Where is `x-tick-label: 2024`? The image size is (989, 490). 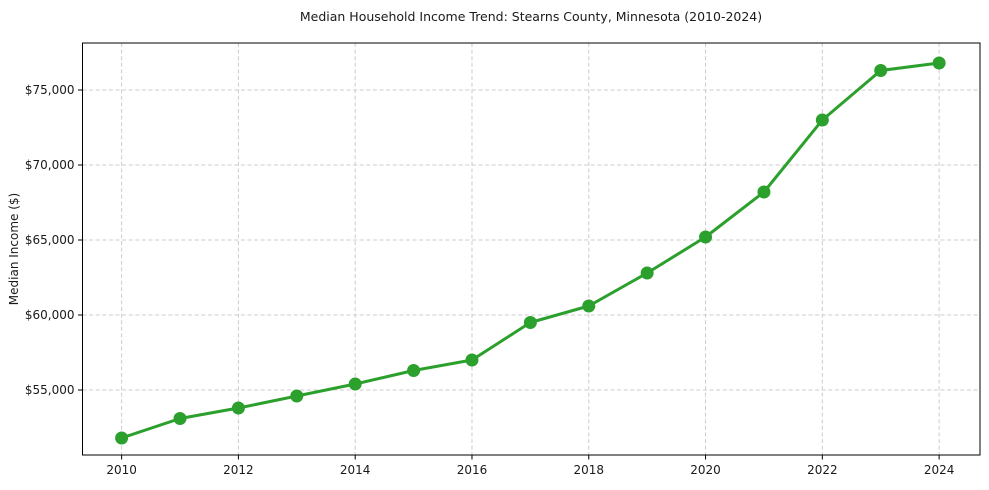 x-tick-label: 2024 is located at coordinates (939, 470).